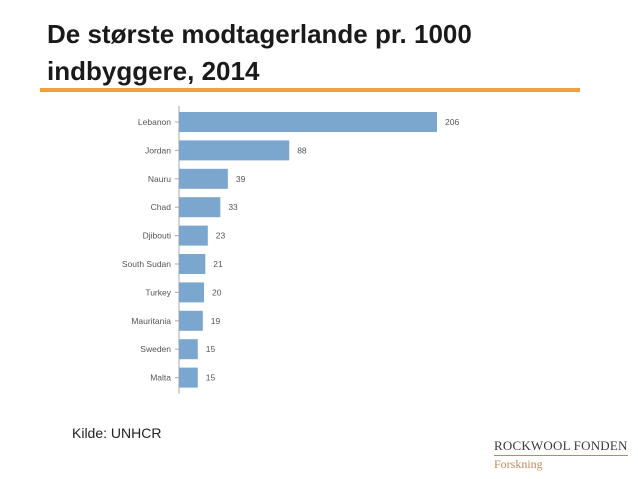 This screenshot has width=638, height=479. What do you see at coordinates (151, 321) in the screenshot?
I see `category-label: Mauritania` at bounding box center [151, 321].